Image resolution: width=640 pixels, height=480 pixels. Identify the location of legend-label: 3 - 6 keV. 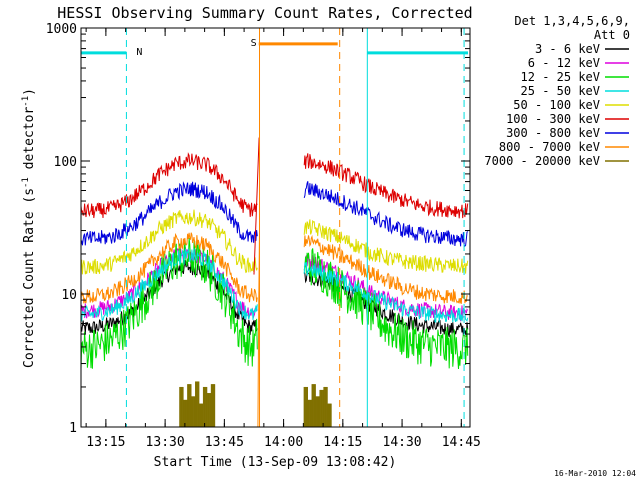
(567, 49).